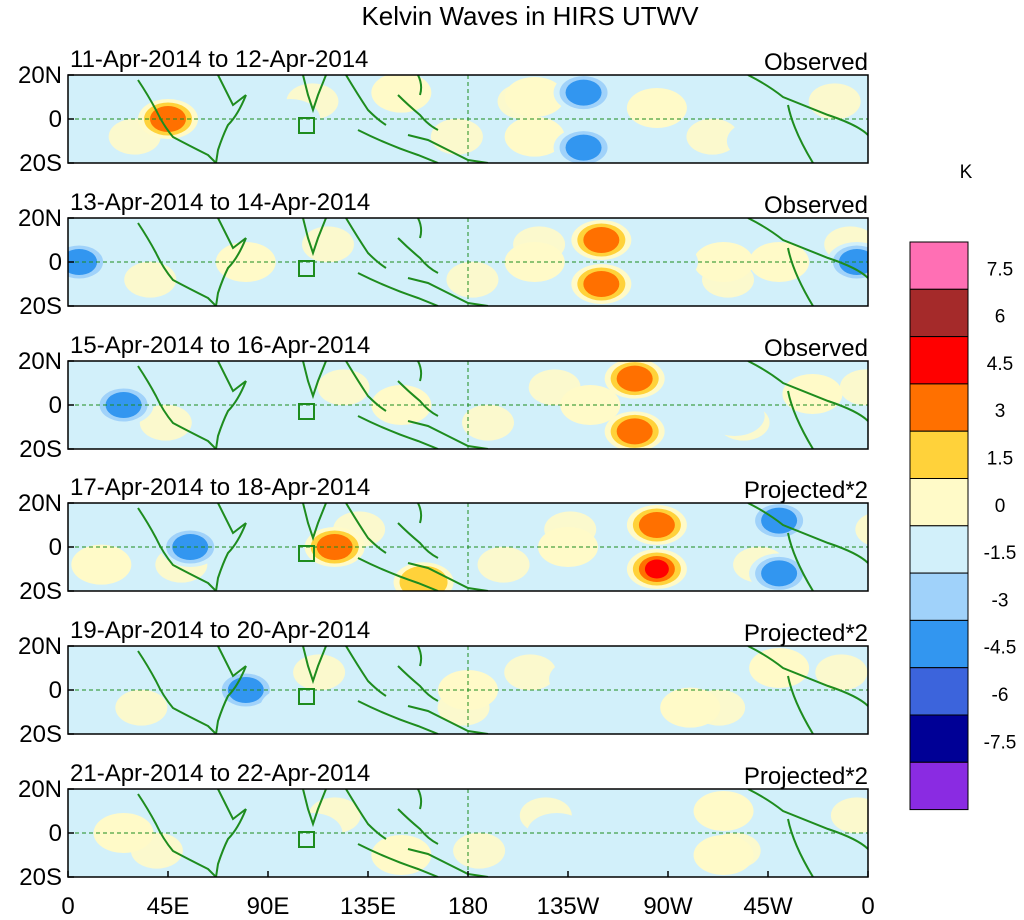 The height and width of the screenshot is (920, 1024). I want to click on panel-date: 17-Apr-2014 to 18-Apr-2014, so click(220, 487).